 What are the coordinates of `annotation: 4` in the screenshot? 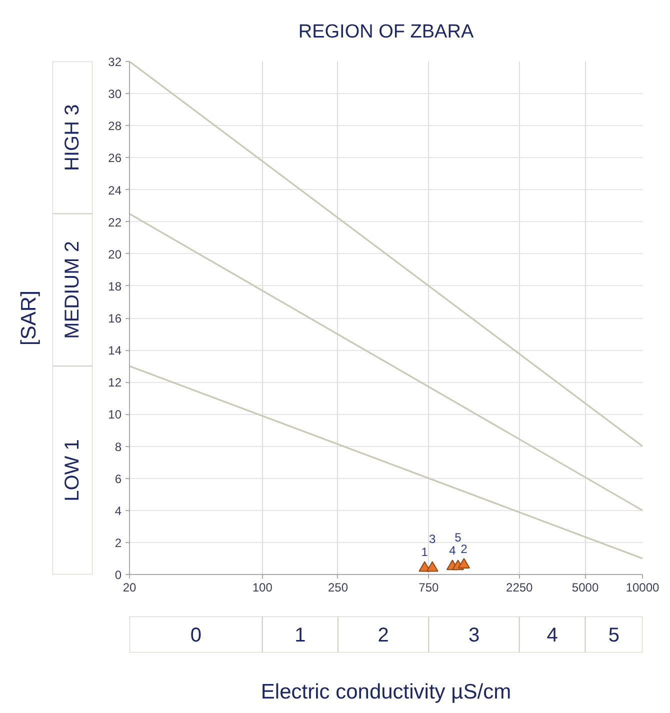 It's located at (452, 550).